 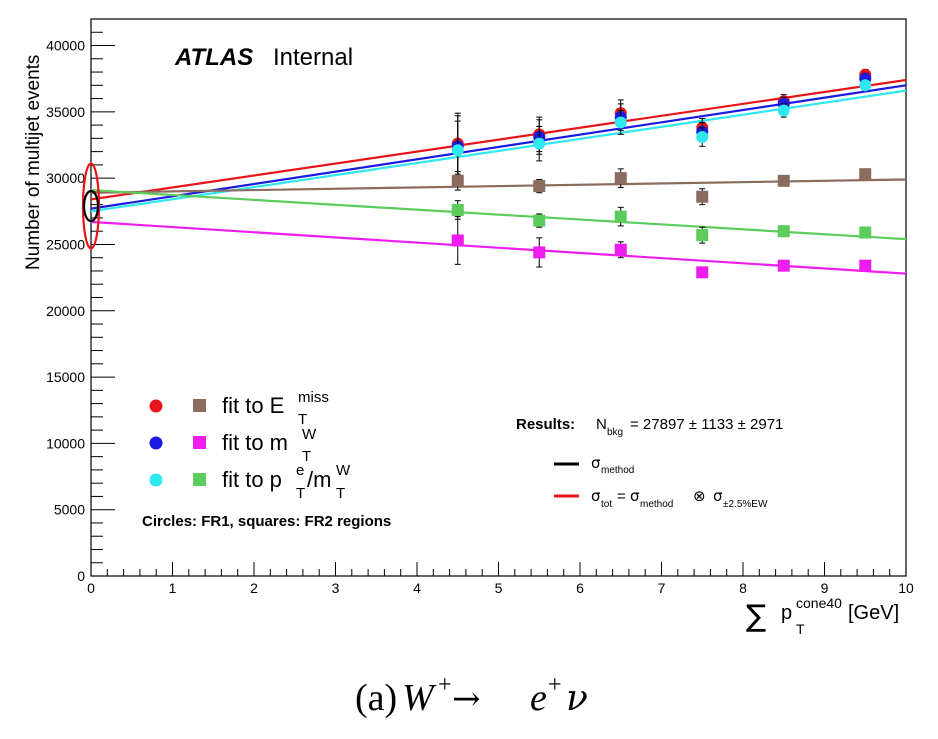 I want to click on x-tick-label: 7, so click(x=662, y=588).